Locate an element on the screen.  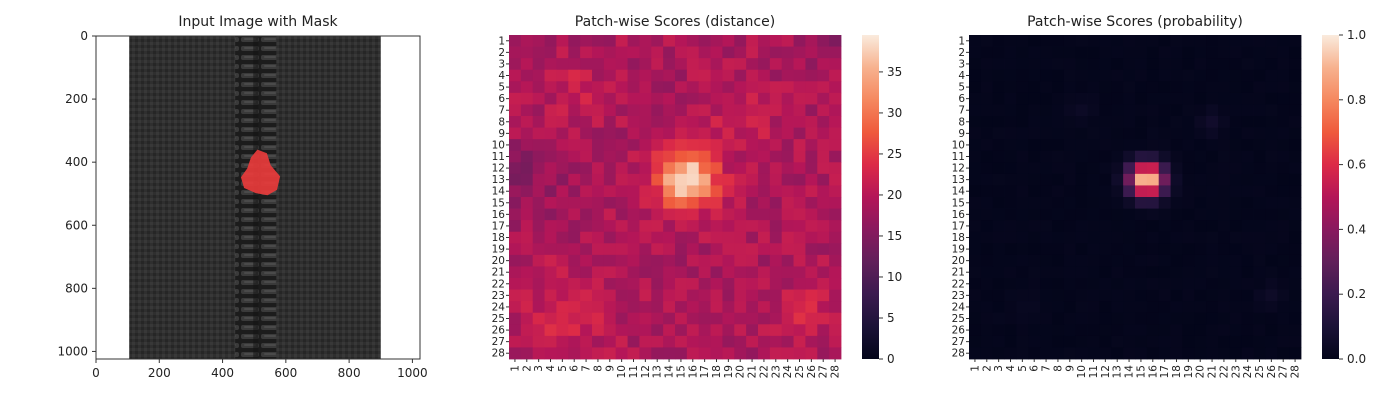
row-tick-label: 5 is located at coordinates (961, 88).